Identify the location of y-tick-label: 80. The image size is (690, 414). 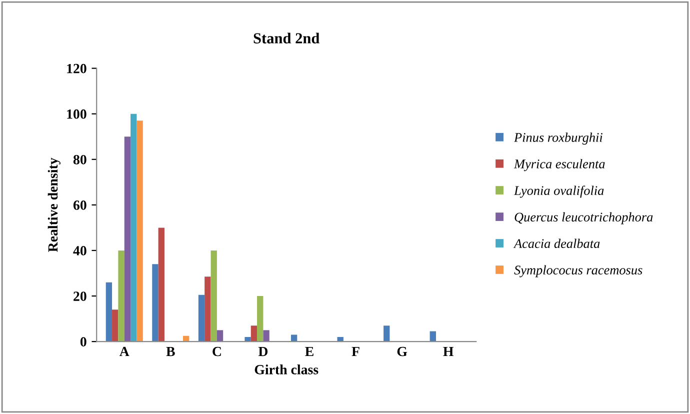
(79, 159).